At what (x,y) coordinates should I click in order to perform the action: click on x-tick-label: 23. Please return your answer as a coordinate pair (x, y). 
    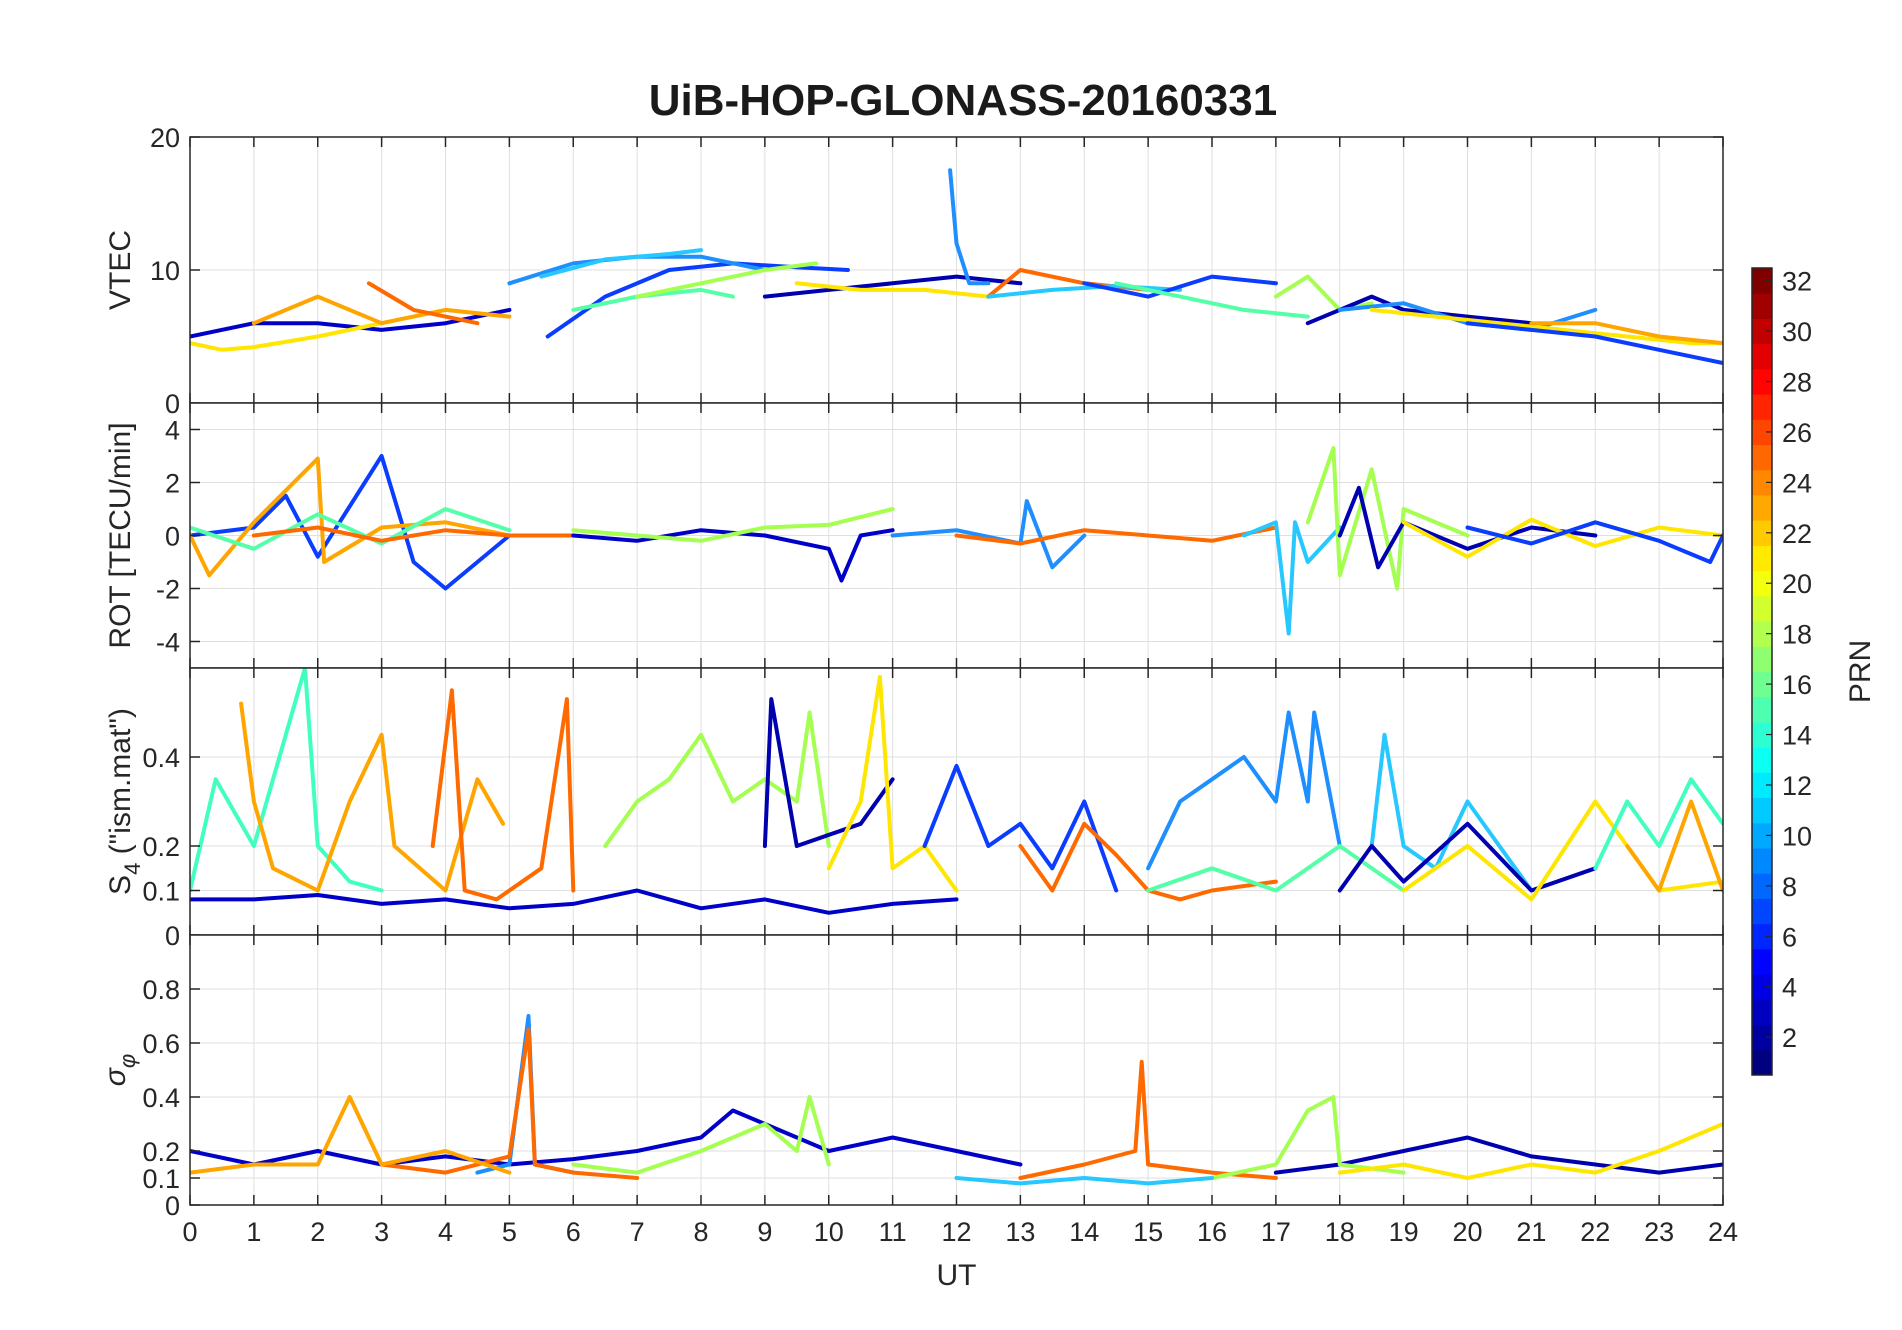
    Looking at the image, I should click on (1659, 1232).